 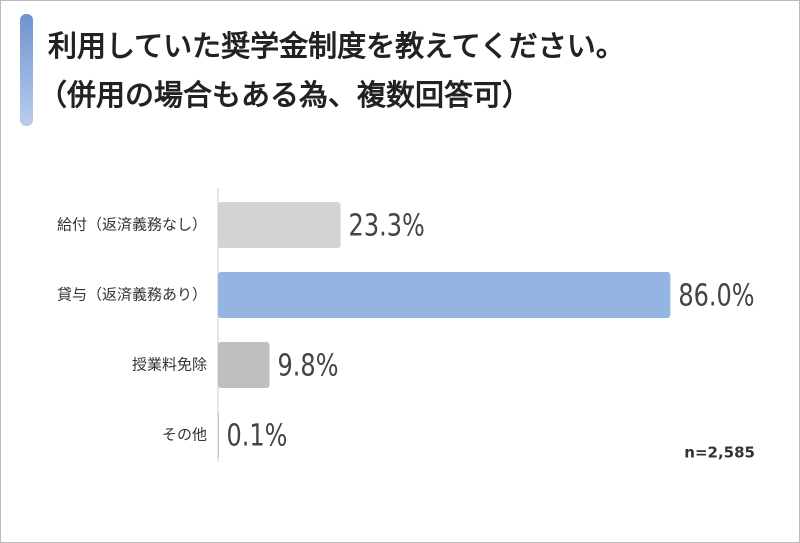 I want to click on chart-subtitle: （併用の場合もある為、複数回答可）, so click(x=284, y=95).